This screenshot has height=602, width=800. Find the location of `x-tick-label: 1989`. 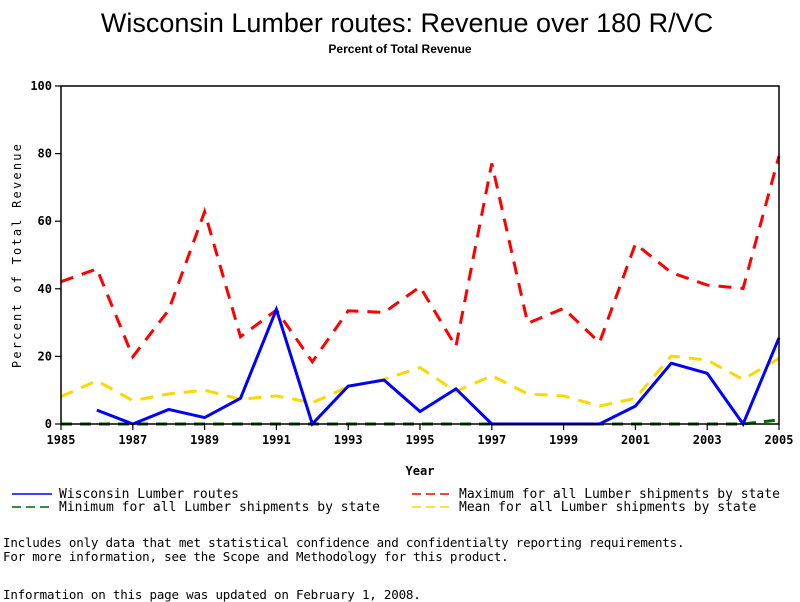

x-tick-label: 1989 is located at coordinates (204, 440).